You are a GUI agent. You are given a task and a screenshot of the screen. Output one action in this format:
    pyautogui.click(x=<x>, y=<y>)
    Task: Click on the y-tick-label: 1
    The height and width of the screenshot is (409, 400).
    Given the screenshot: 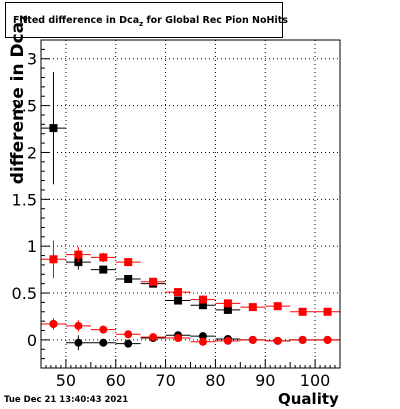 What is the action you would take?
    pyautogui.click(x=32, y=246)
    